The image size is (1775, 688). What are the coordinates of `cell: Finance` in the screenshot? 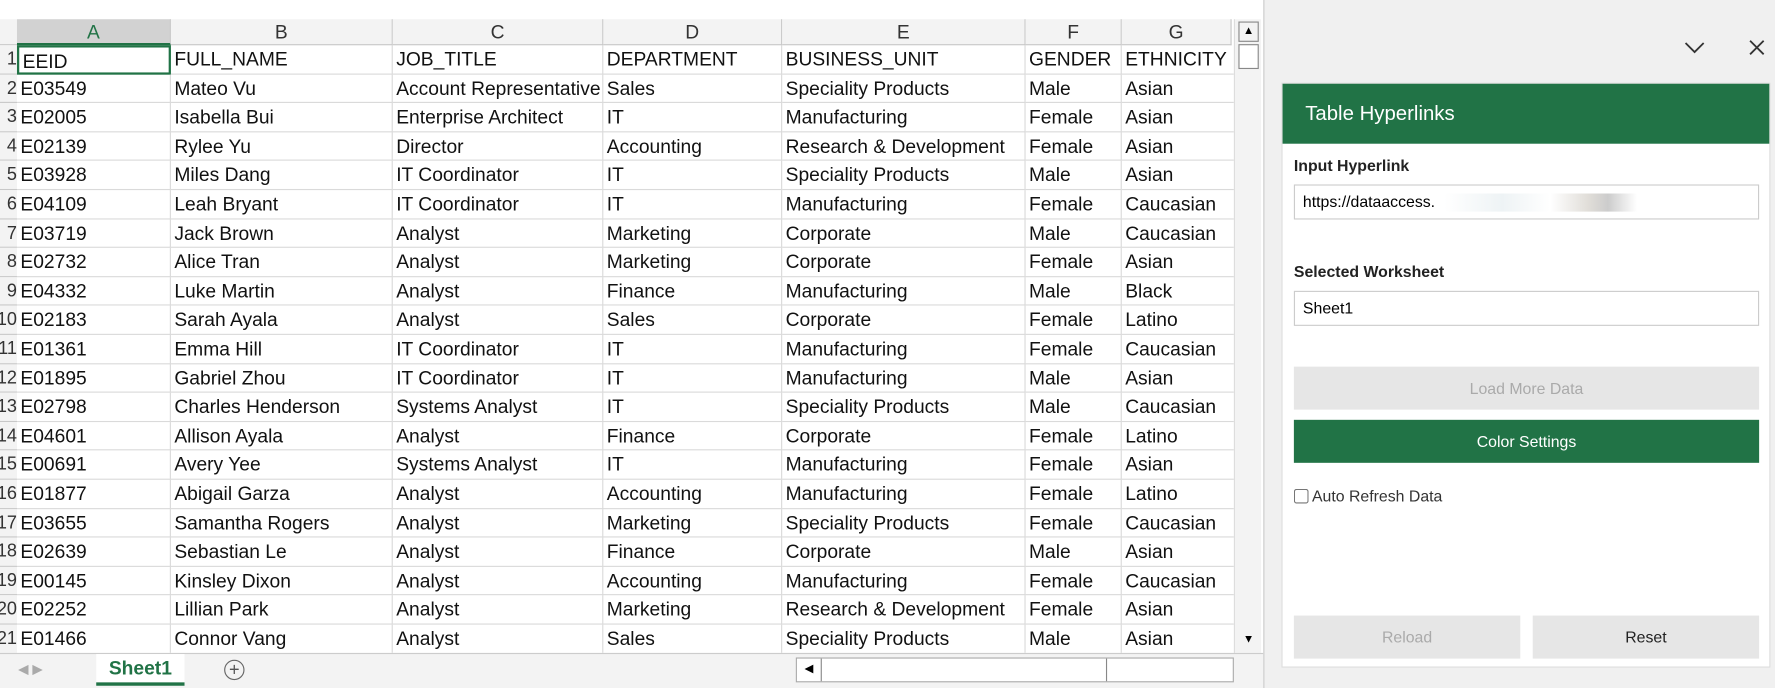 It's located at (693, 291).